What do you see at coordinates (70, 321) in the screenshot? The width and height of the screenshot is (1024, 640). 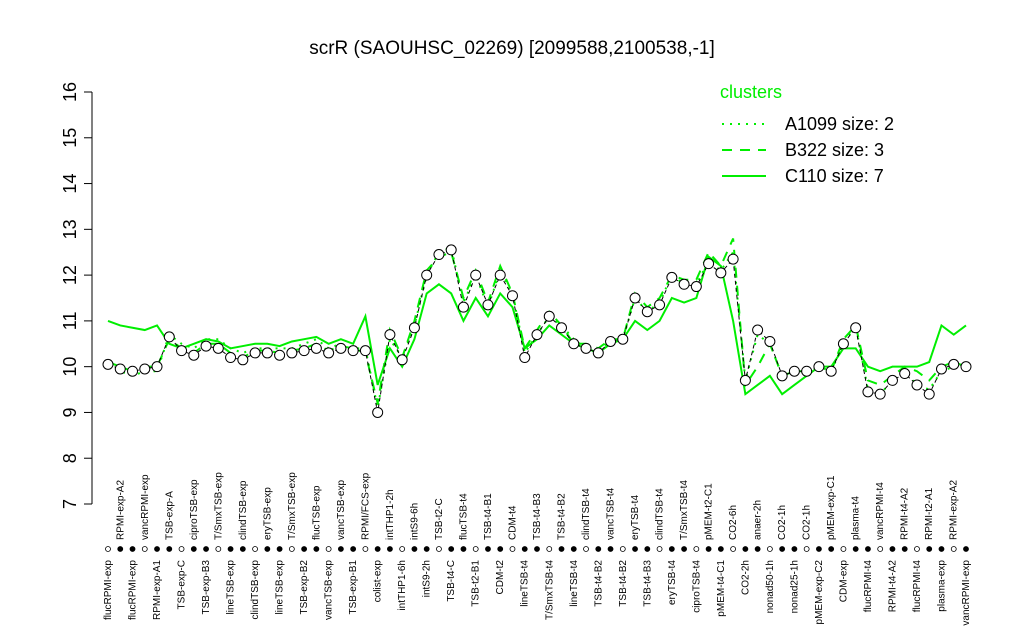 I see `y-tick-label: 11` at bounding box center [70, 321].